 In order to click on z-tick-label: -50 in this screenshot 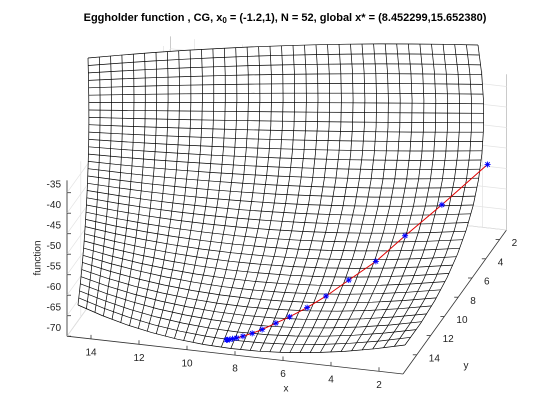, I will do `click(54, 246)`.